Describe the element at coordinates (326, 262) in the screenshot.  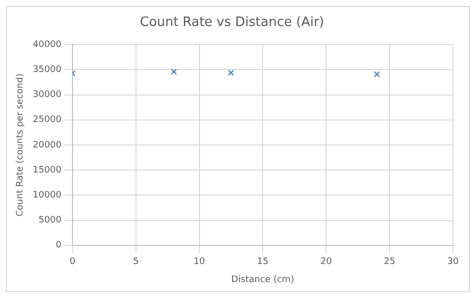
I see `x-tick-label: 20` at that location.